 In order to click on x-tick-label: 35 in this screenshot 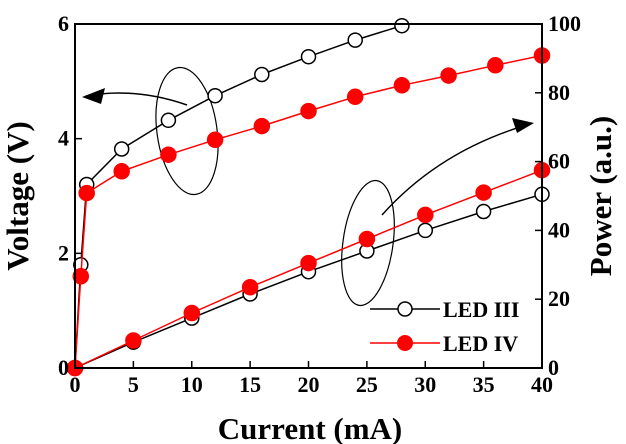, I will do `click(484, 384)`.